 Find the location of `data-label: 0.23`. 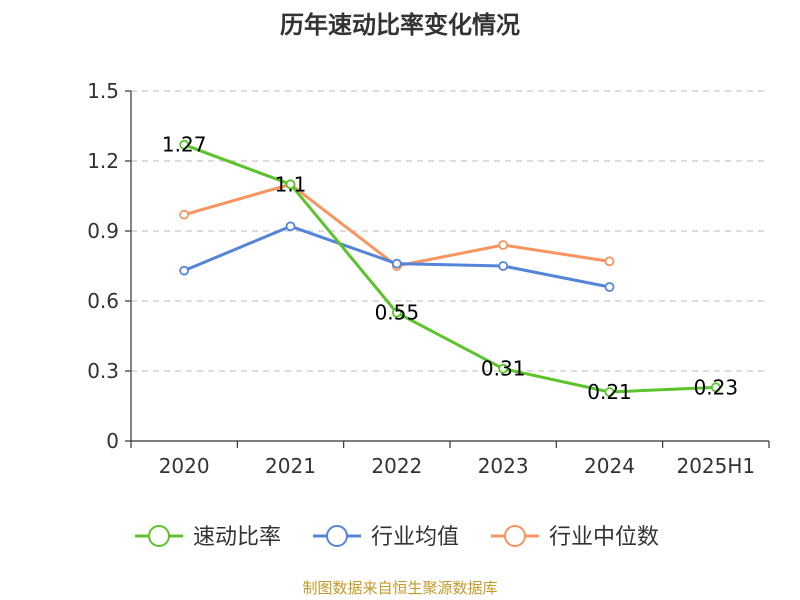

data-label: 0.23 is located at coordinates (716, 387).